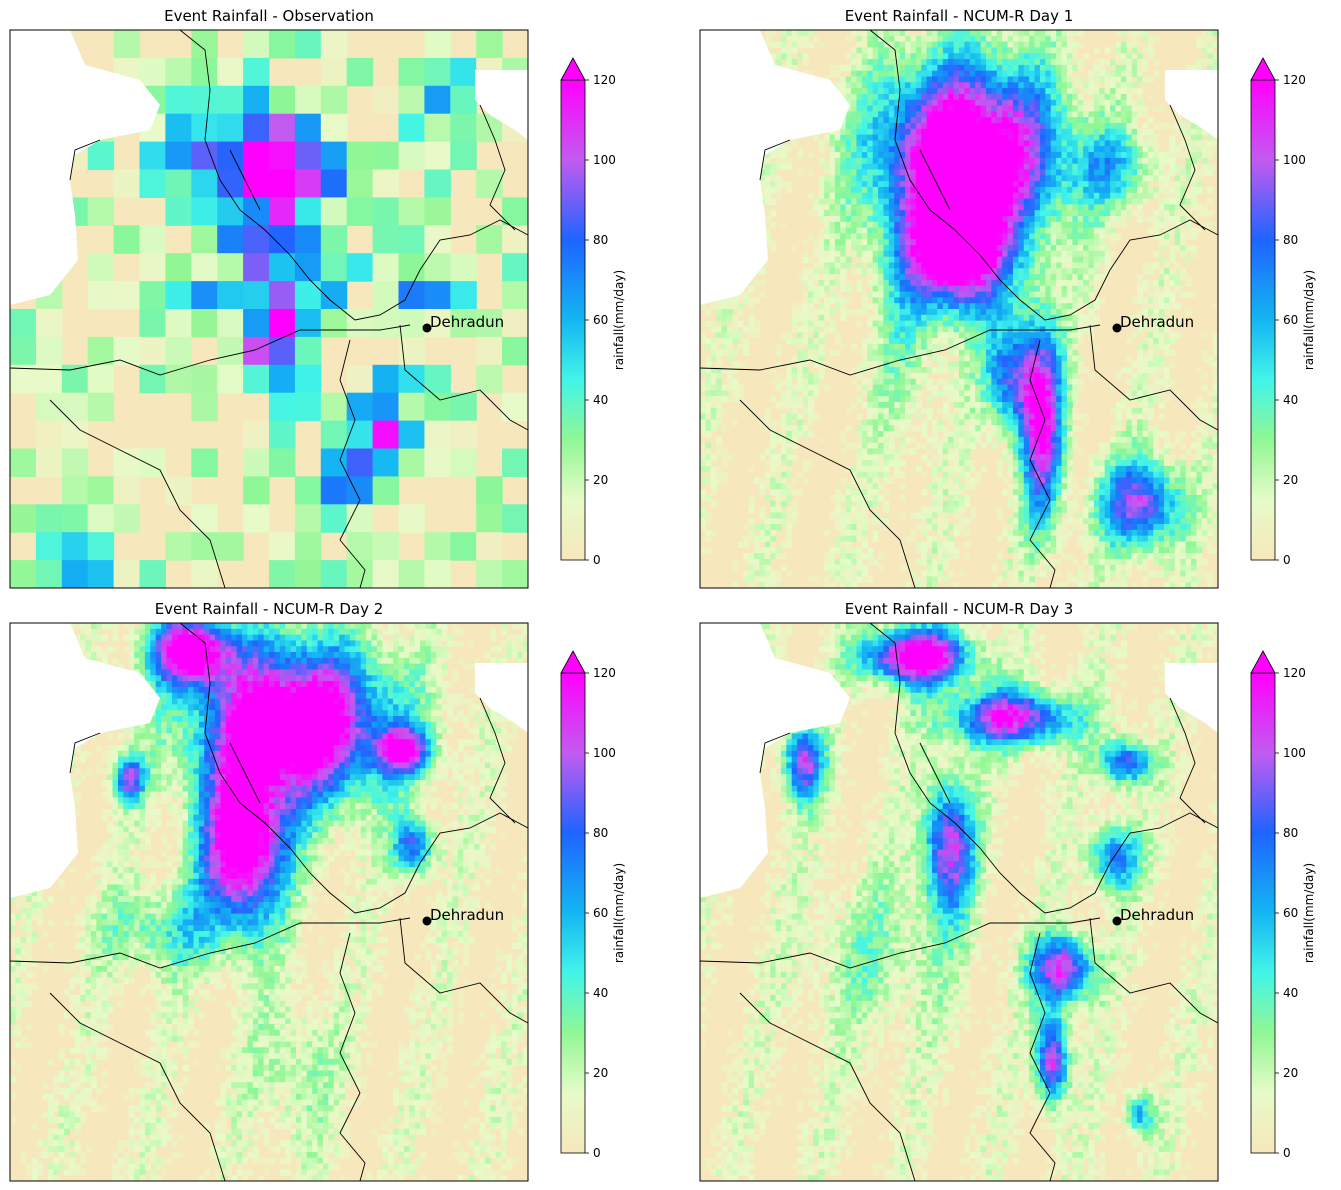  Describe the element at coordinates (269, 16) in the screenshot. I see `panel-title: Event Rainfall - Observation` at that location.